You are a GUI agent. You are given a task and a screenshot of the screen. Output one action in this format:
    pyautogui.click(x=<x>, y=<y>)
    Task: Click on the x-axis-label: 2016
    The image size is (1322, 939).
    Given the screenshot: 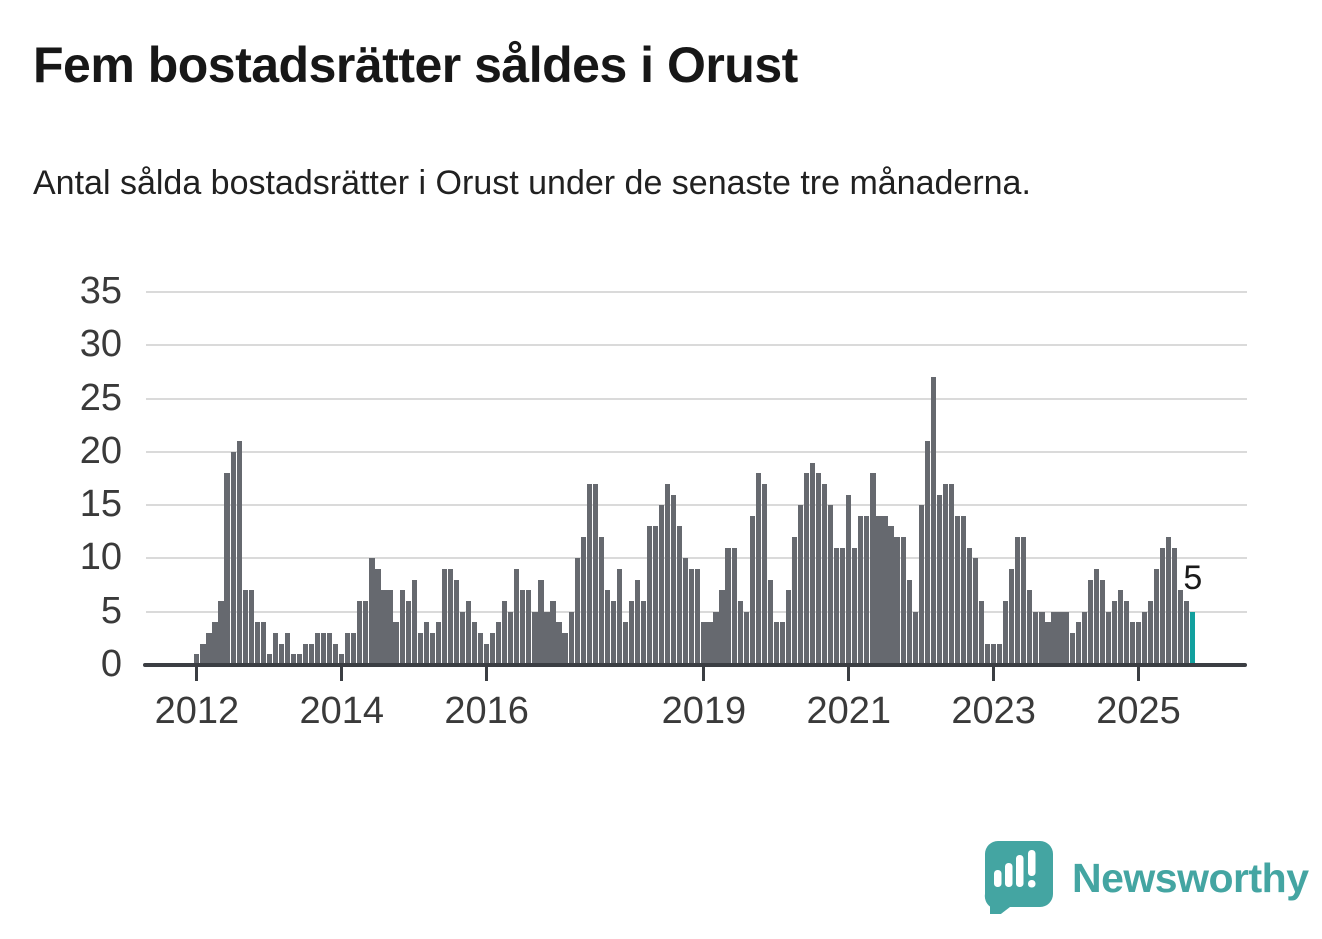 What is the action you would take?
    pyautogui.click(x=486, y=711)
    